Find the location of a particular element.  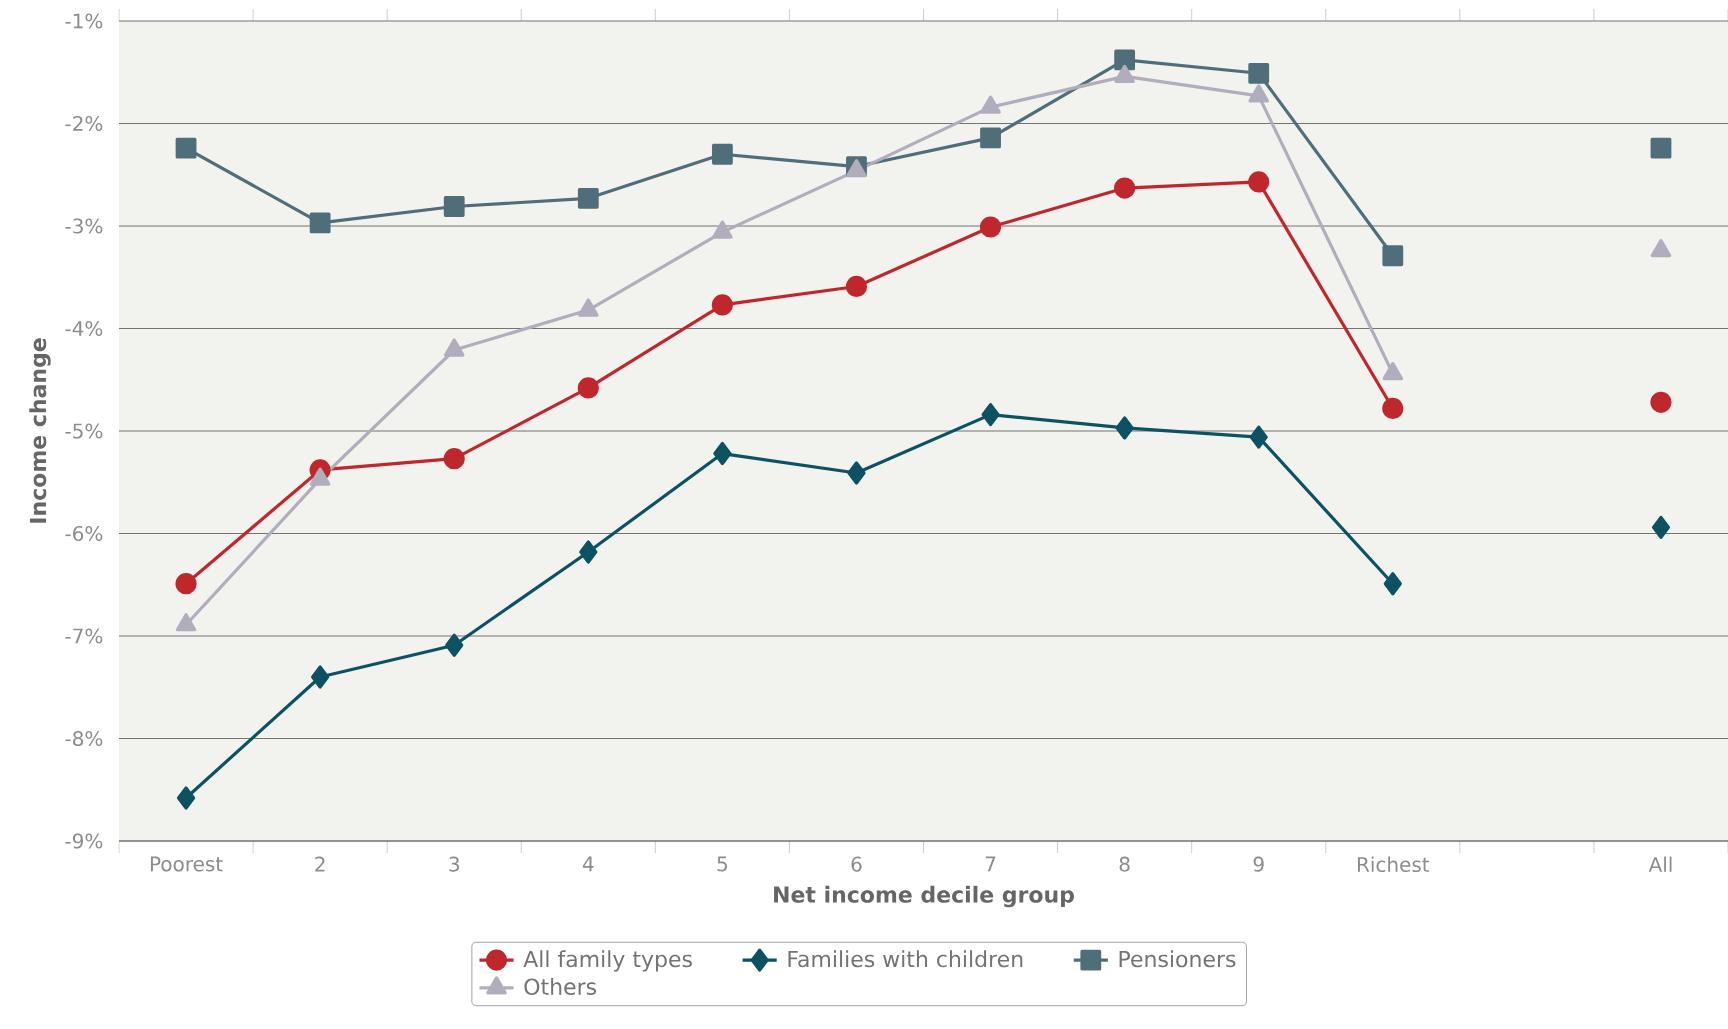

y-tick-label: -8% is located at coordinates (84, 738).